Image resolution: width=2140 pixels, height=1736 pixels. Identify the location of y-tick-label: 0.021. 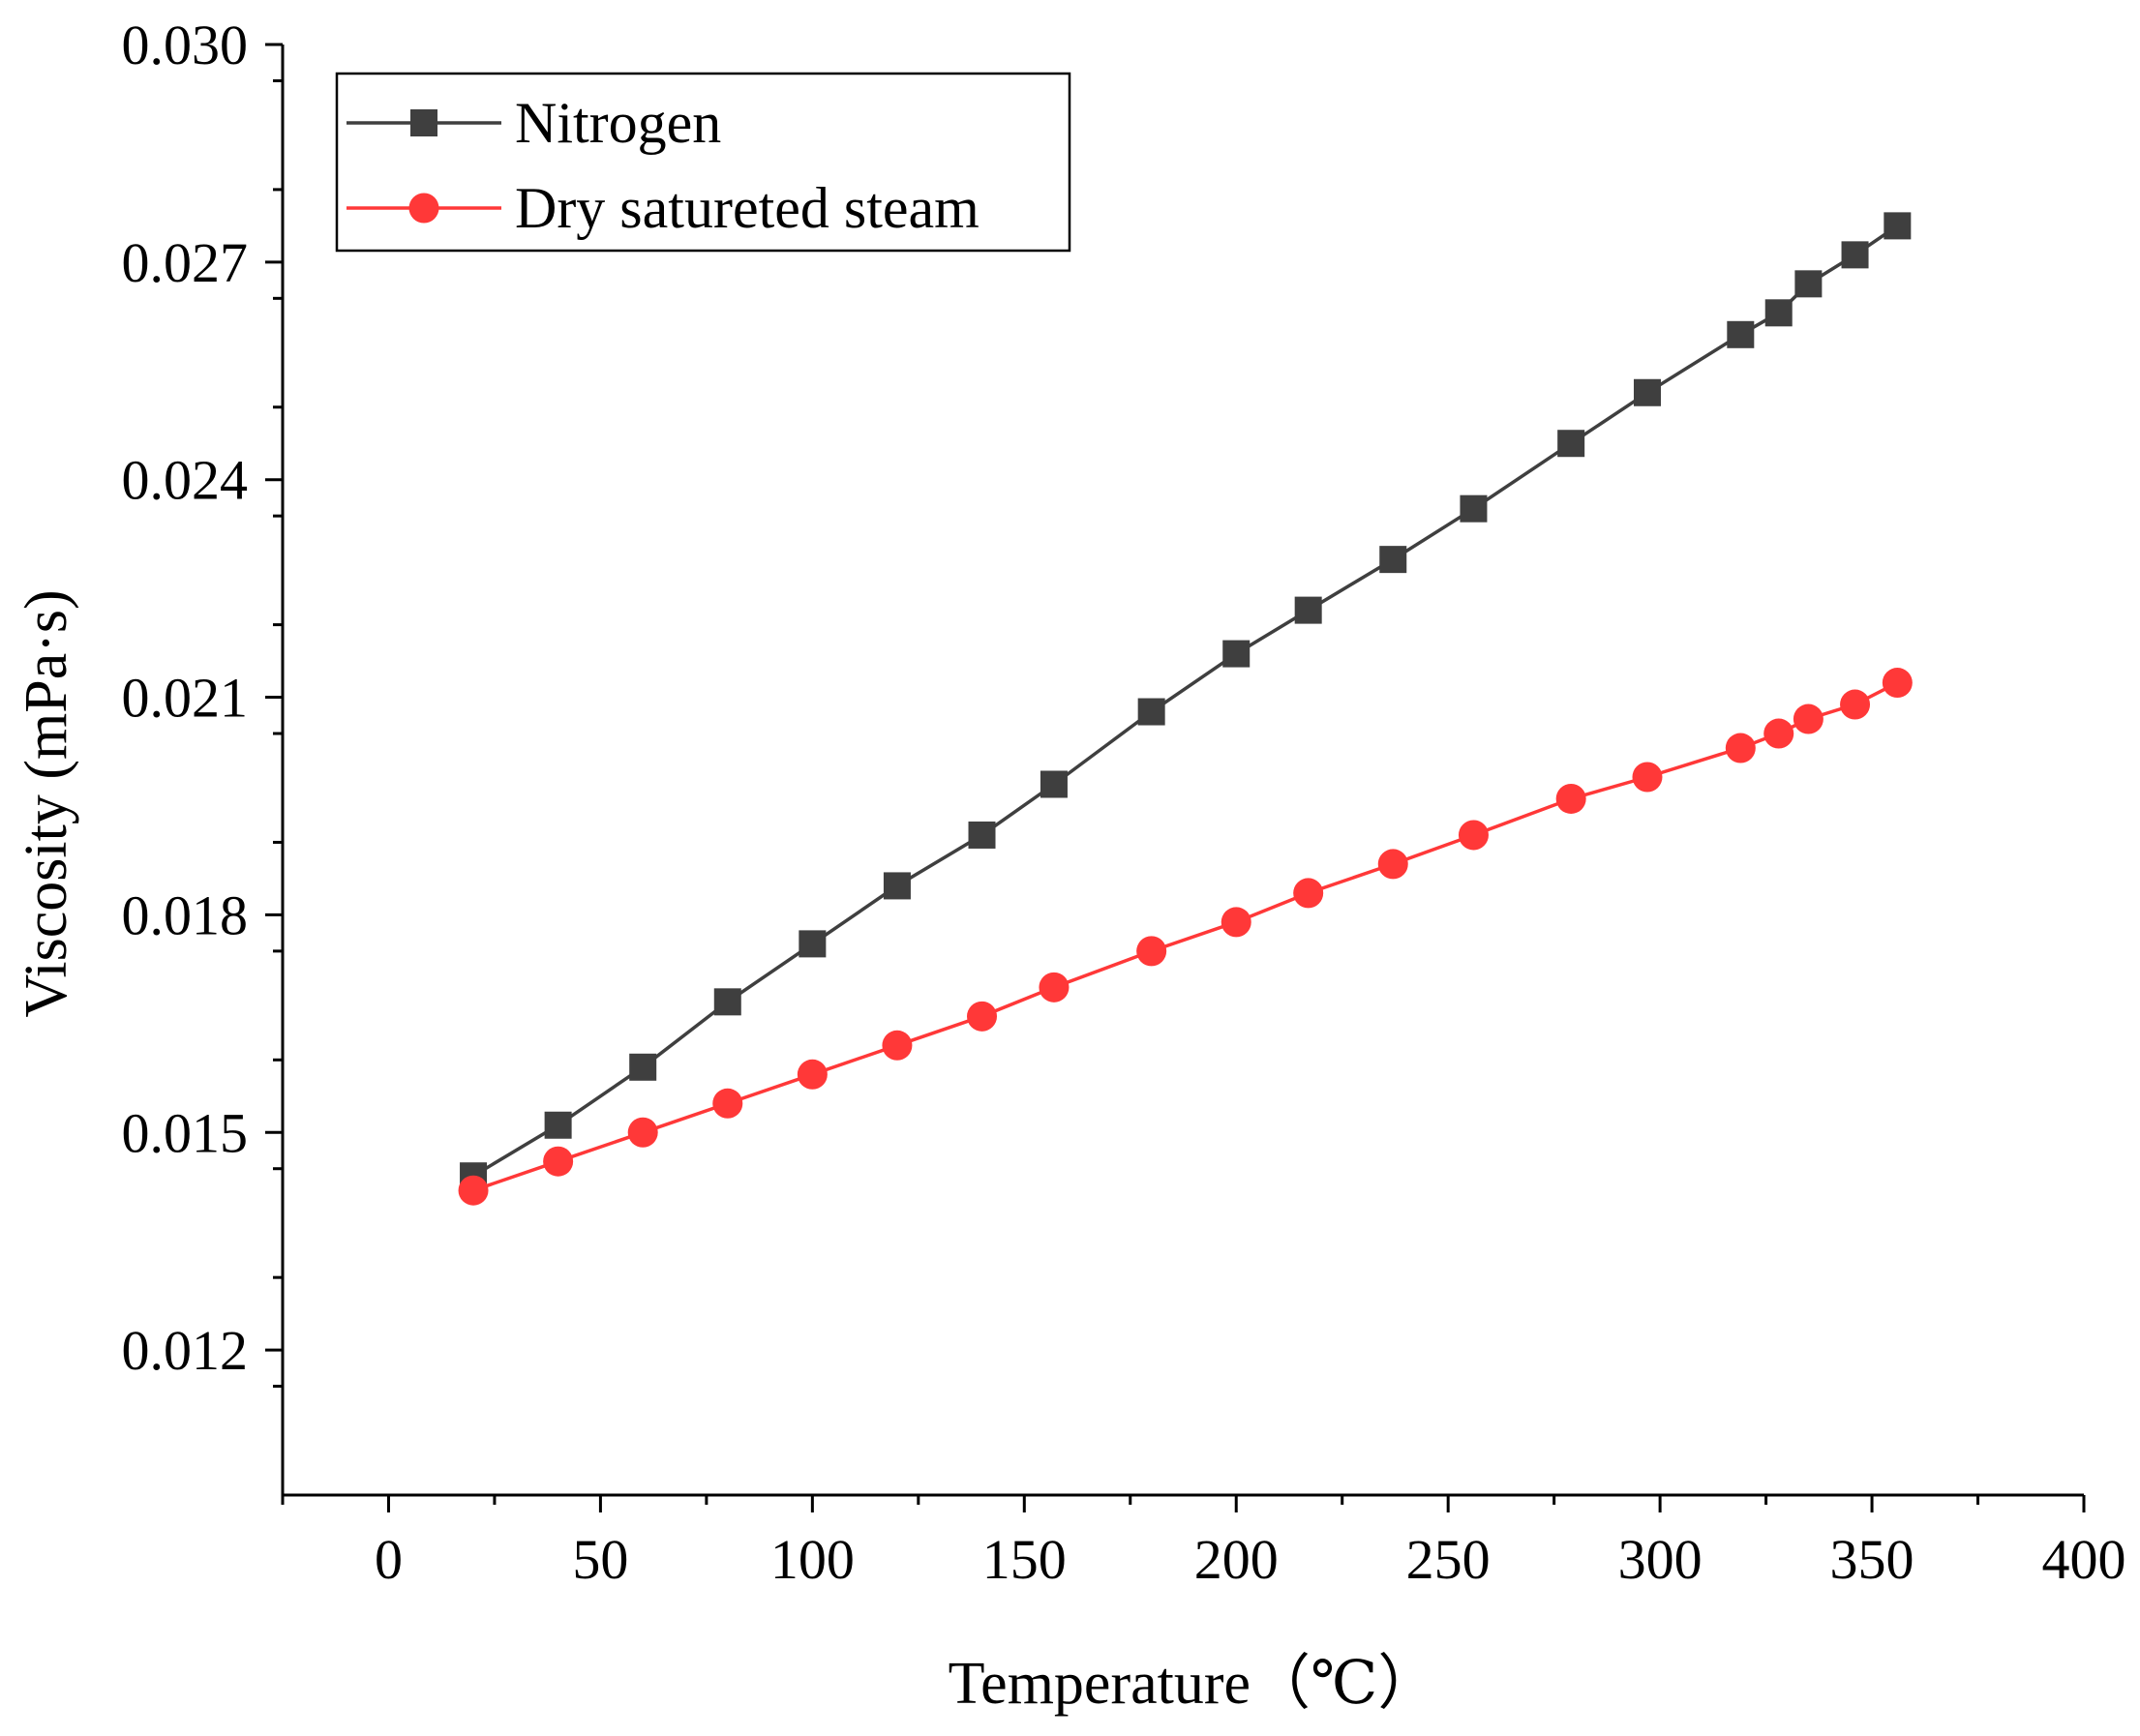
(186, 698).